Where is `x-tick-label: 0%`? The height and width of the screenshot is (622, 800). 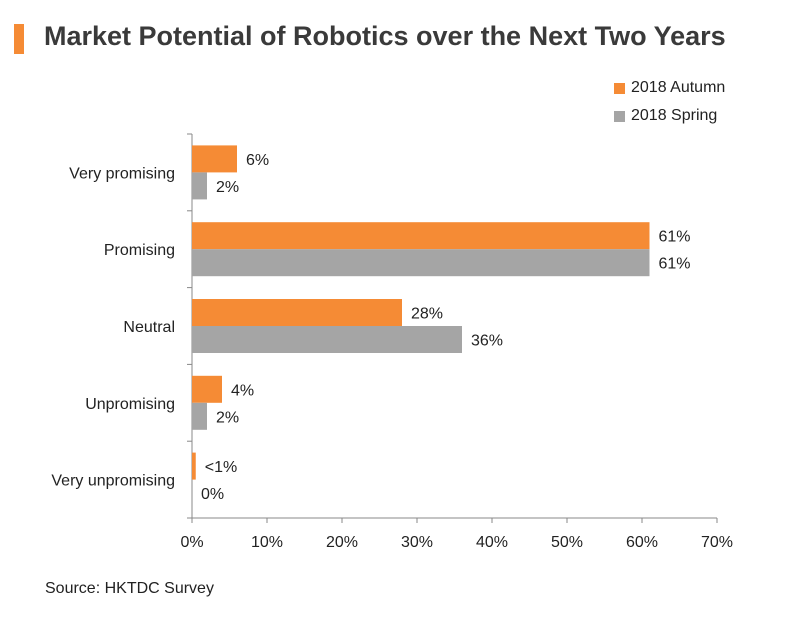 x-tick-label: 0% is located at coordinates (191, 542).